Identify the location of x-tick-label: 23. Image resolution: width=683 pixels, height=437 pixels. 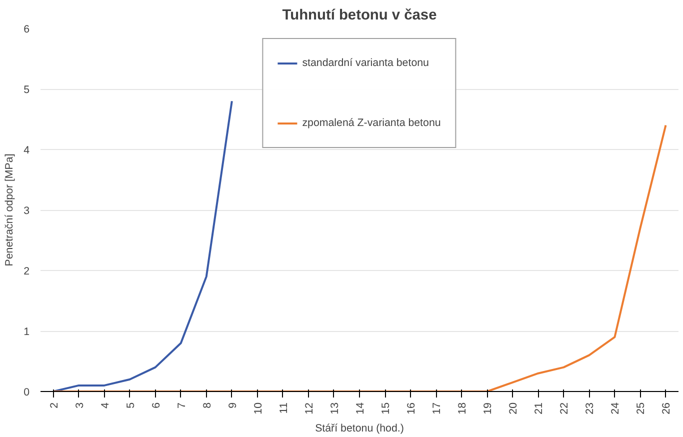
(590, 408).